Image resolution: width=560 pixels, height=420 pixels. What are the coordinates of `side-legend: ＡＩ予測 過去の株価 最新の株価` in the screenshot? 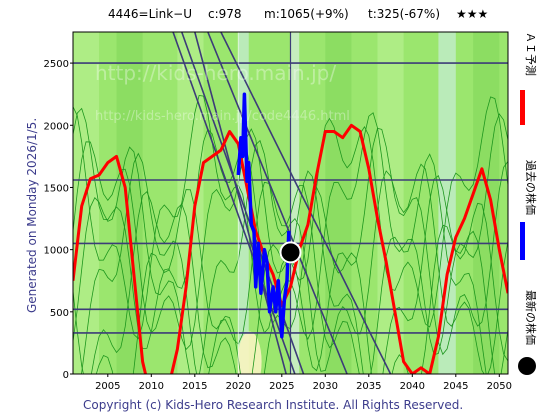 It's located at (528, 203).